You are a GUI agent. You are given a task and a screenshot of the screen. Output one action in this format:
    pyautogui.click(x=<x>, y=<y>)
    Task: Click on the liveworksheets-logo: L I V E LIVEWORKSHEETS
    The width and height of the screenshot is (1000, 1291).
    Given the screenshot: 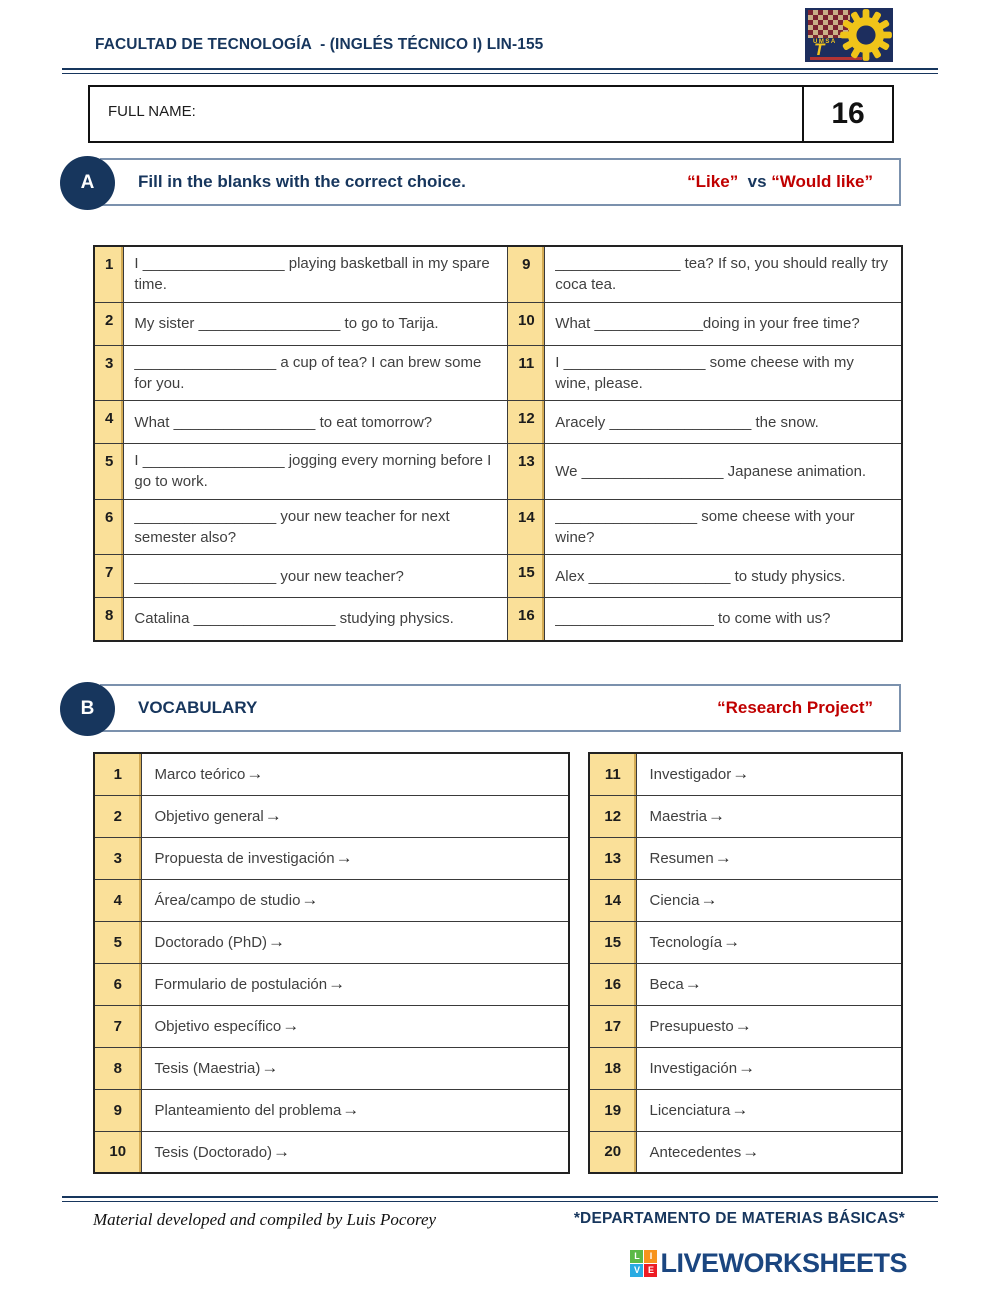 What is the action you would take?
    pyautogui.click(x=768, y=1263)
    